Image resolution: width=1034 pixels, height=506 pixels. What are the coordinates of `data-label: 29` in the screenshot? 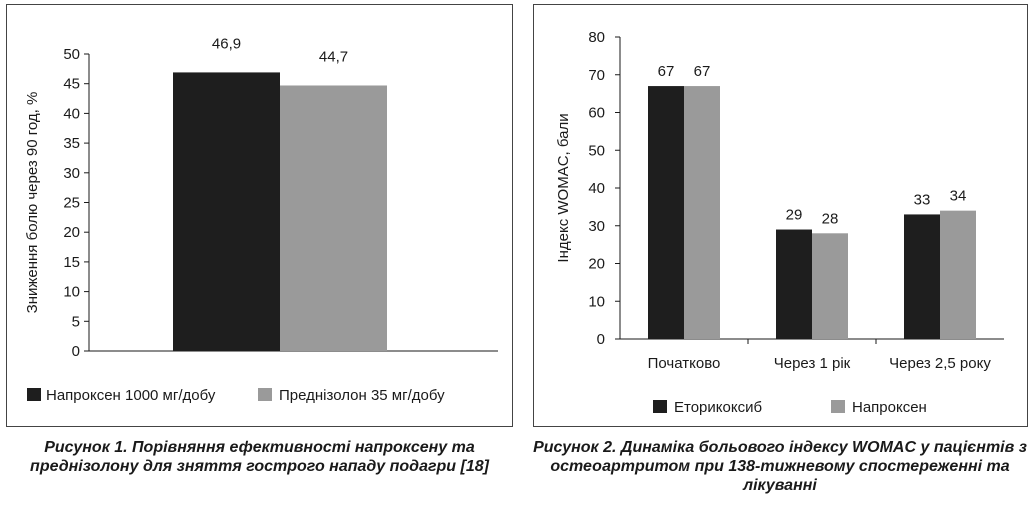 It's located at (794, 215).